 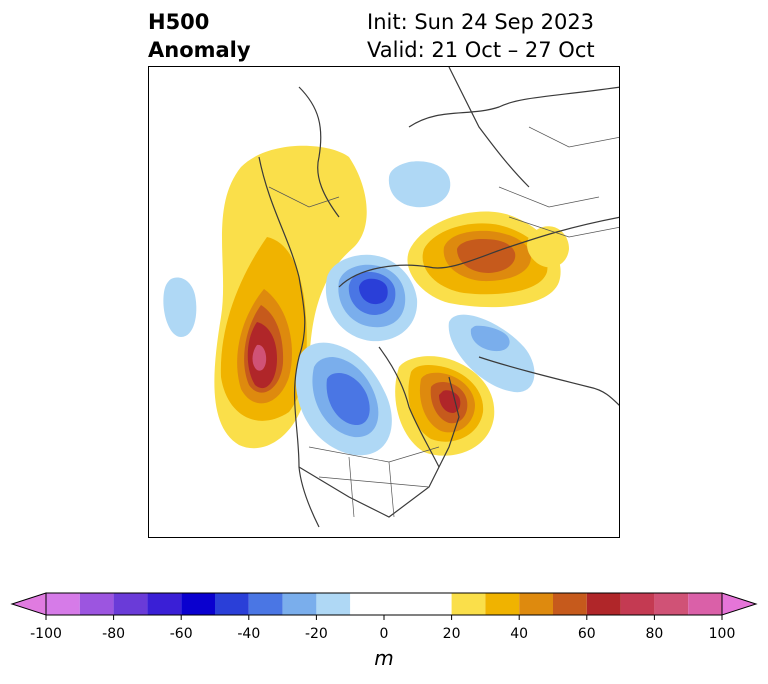 I want to click on init-date: Init: Sun 24 Sep 2023, so click(x=481, y=22).